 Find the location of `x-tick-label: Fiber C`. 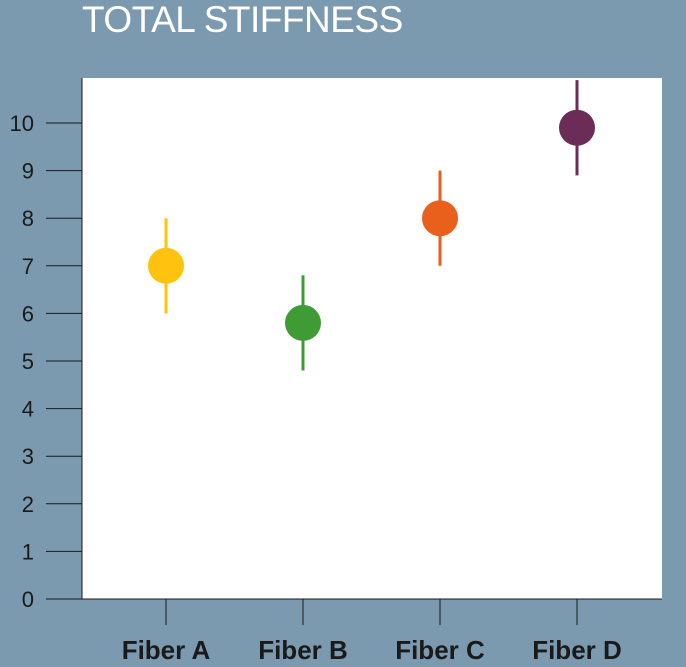

x-tick-label: Fiber C is located at coordinates (440, 650).